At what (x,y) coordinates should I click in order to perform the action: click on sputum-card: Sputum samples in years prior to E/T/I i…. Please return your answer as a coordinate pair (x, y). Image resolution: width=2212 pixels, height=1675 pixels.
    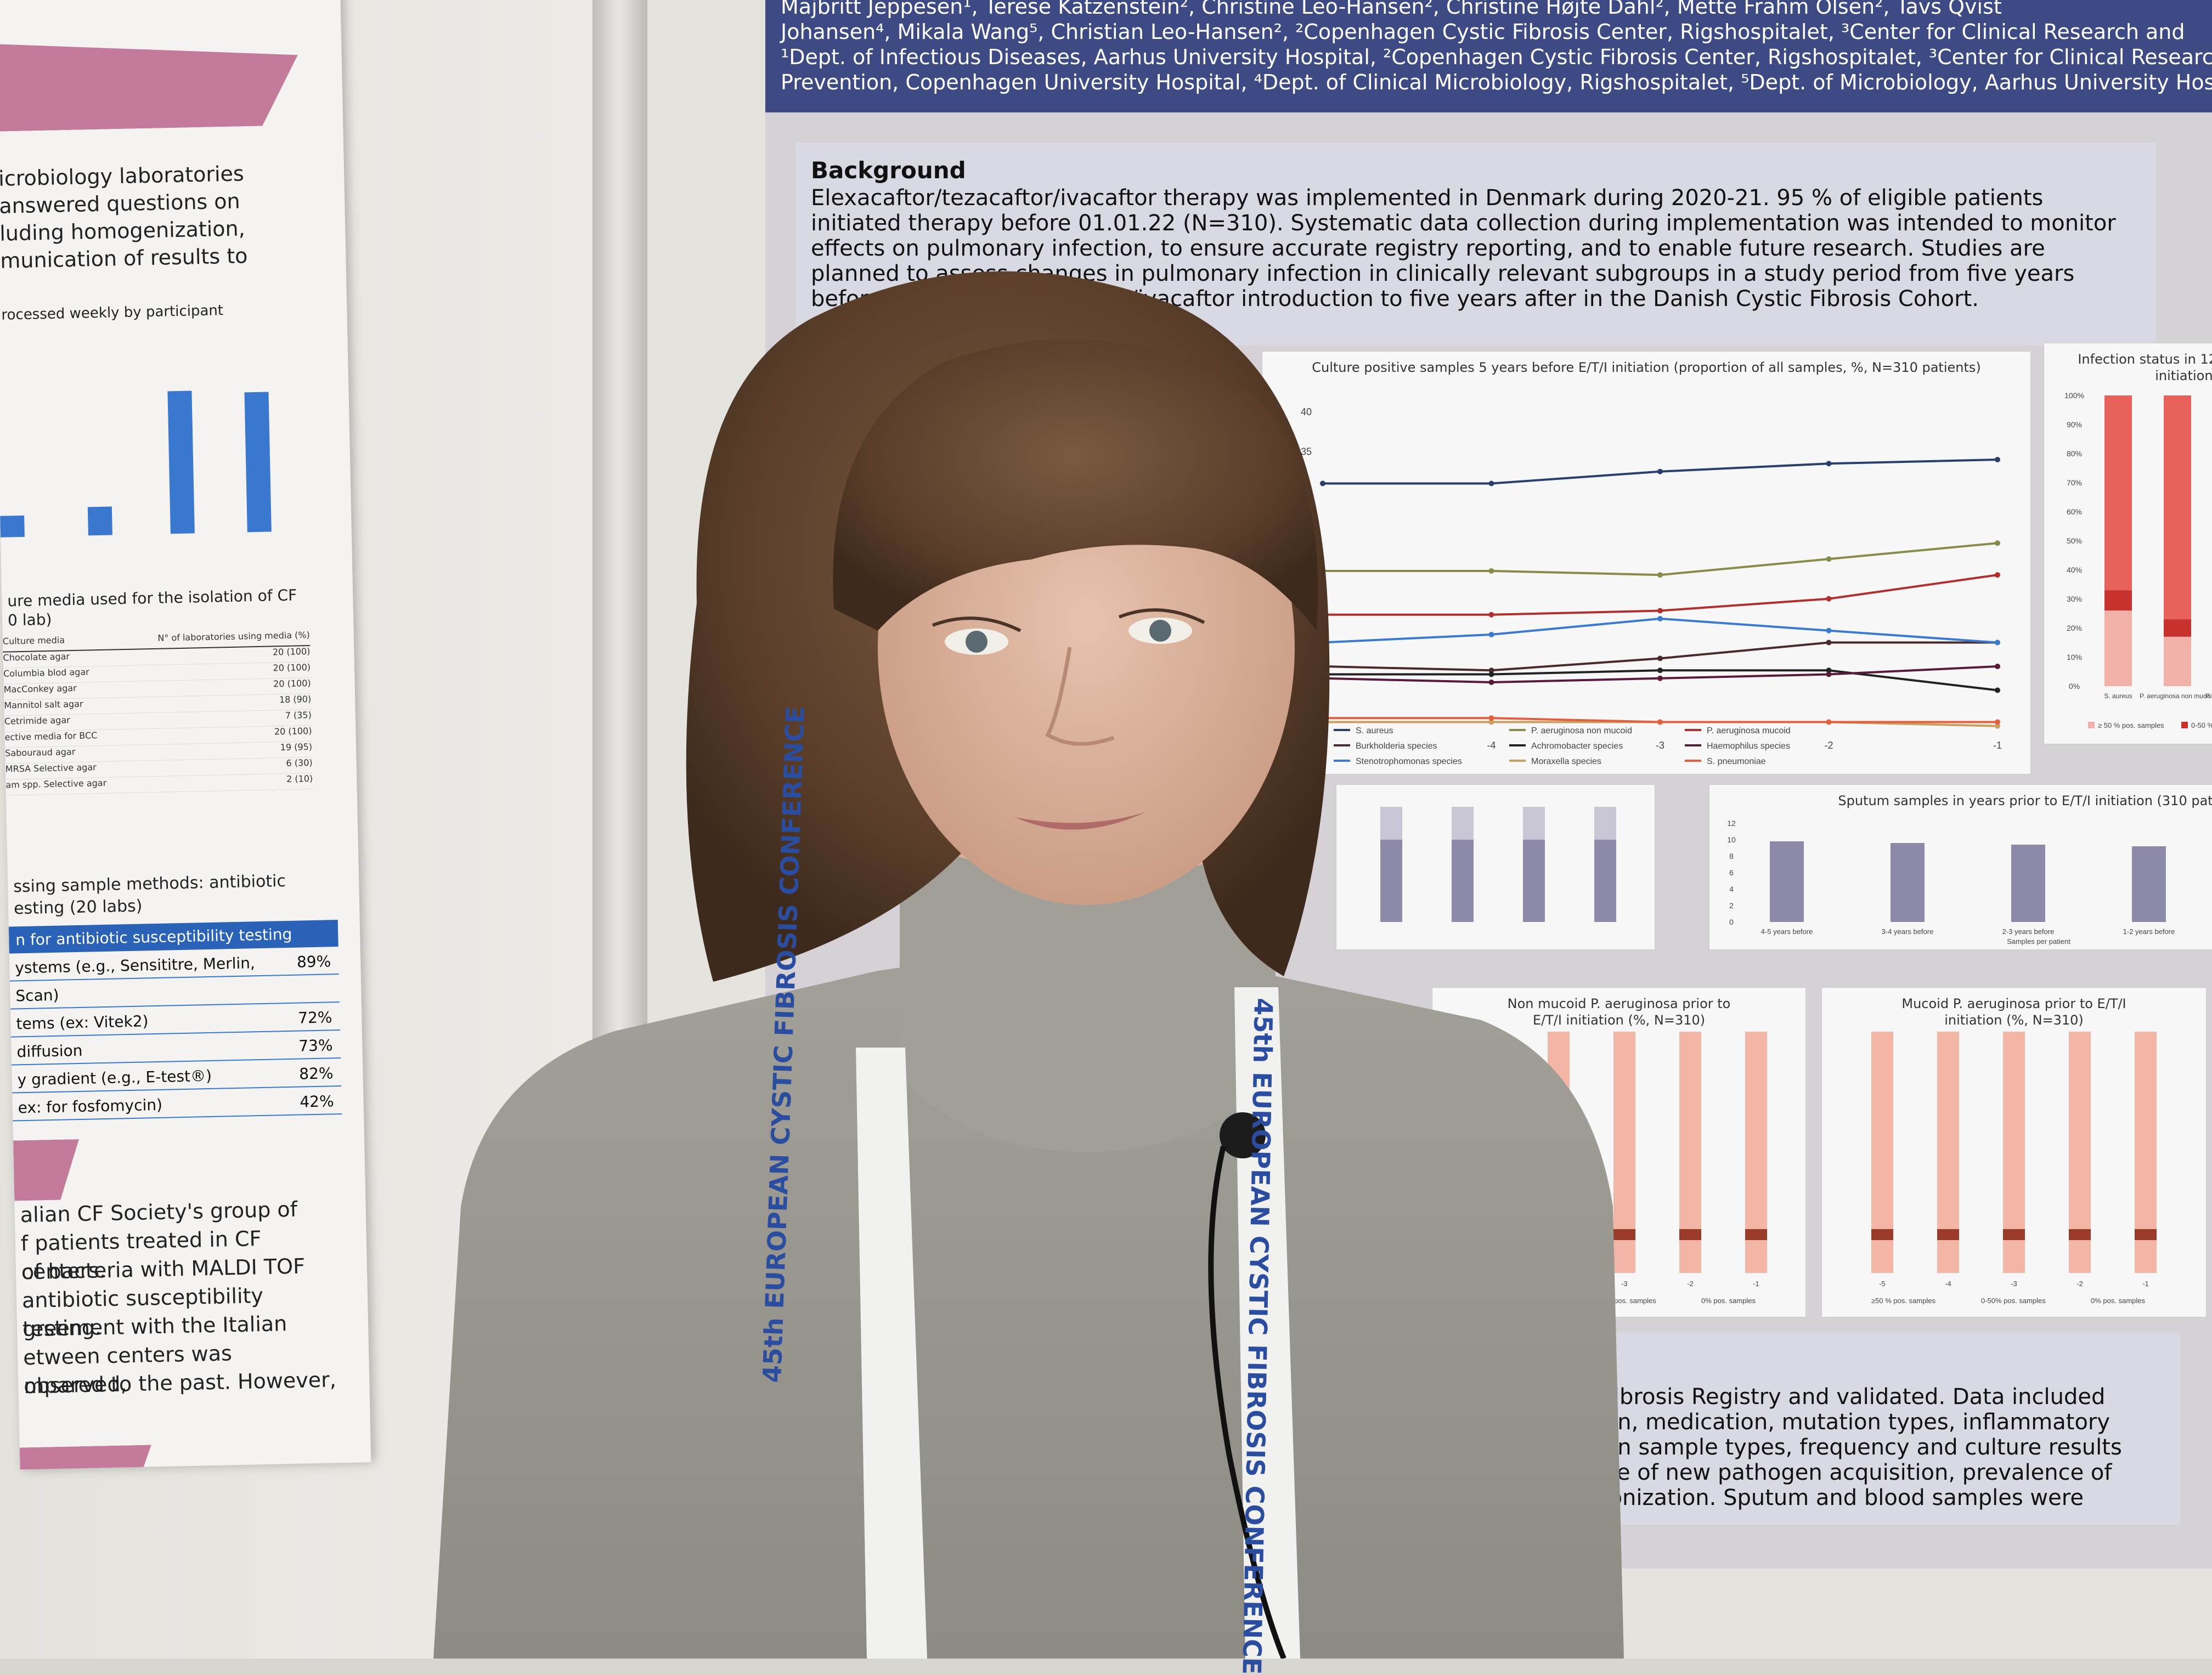
    Looking at the image, I should click on (1960, 867).